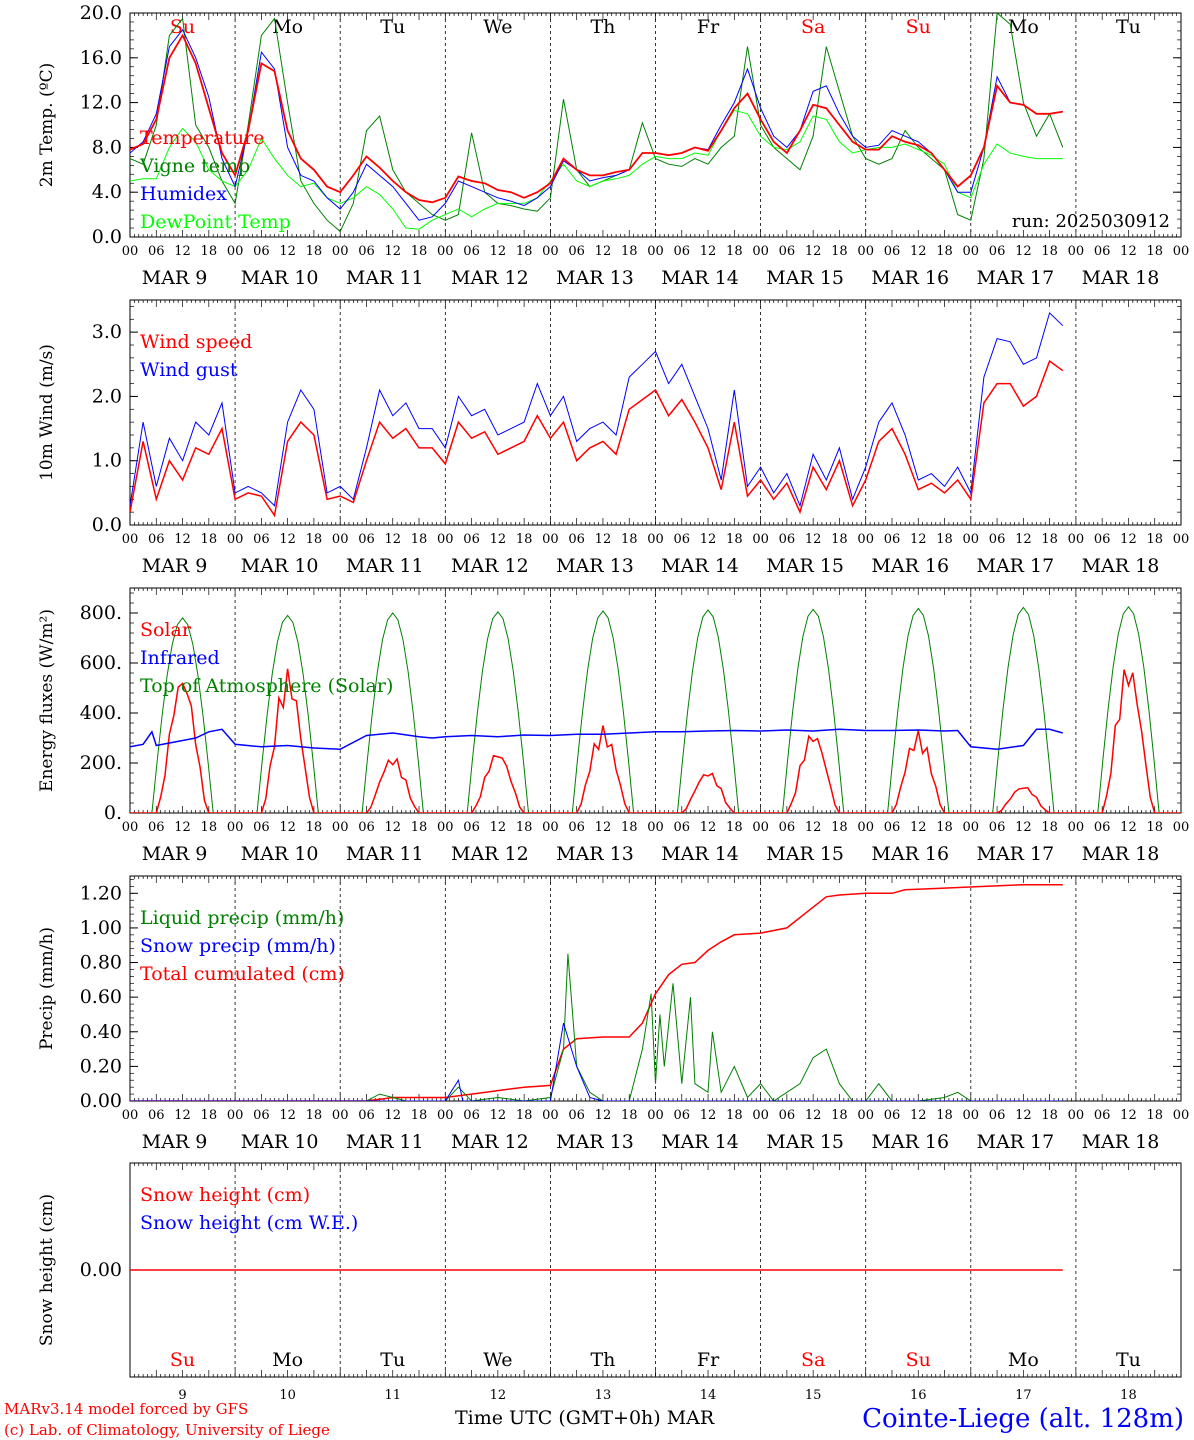  What do you see at coordinates (107, 332) in the screenshot?
I see `y-tick-label: 3.0` at bounding box center [107, 332].